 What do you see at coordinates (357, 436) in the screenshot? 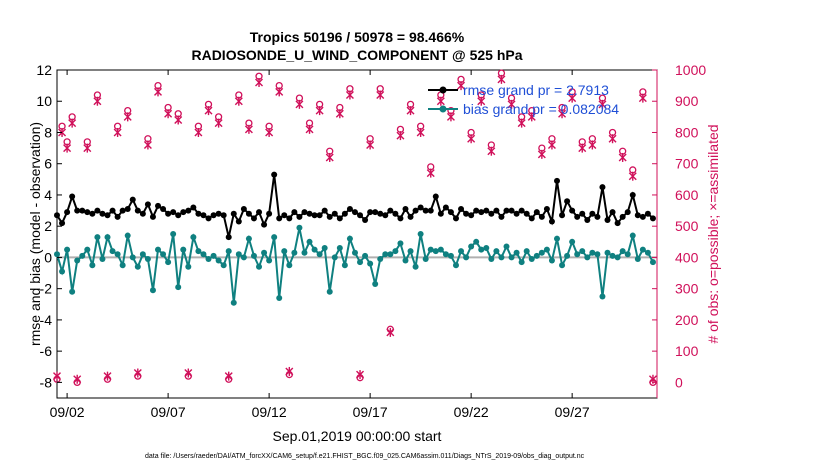
I see `x-axis-label: Sep.01,2019 00:00:00 start` at bounding box center [357, 436].